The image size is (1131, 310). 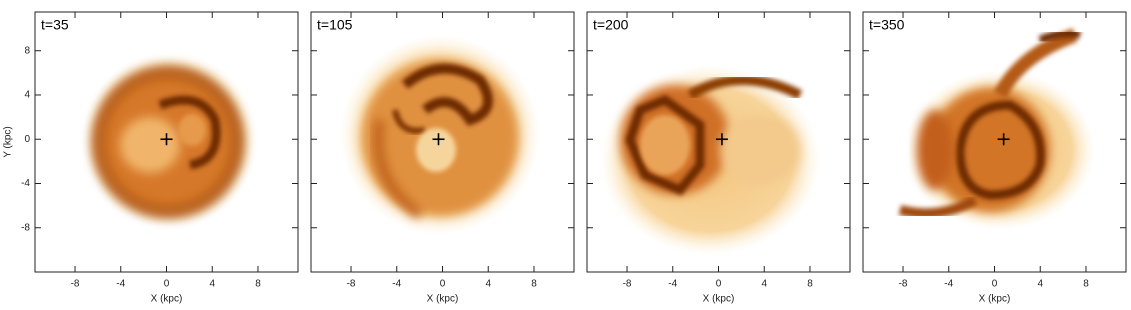 What do you see at coordinates (27, 95) in the screenshot?
I see `y-tick-label: 4` at bounding box center [27, 95].